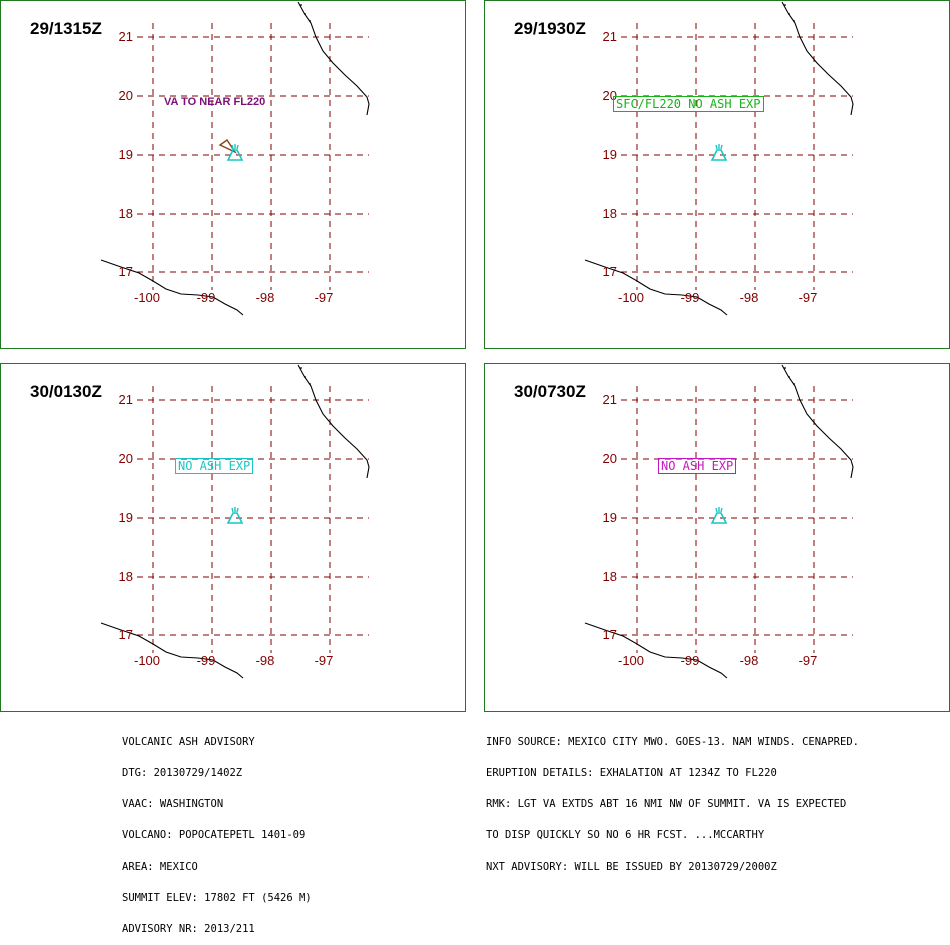 The height and width of the screenshot is (945, 950). Describe the element at coordinates (217, 897) in the screenshot. I see `footer-line: SUMMIT ELEV: 17802 FT (5426 M)` at that location.